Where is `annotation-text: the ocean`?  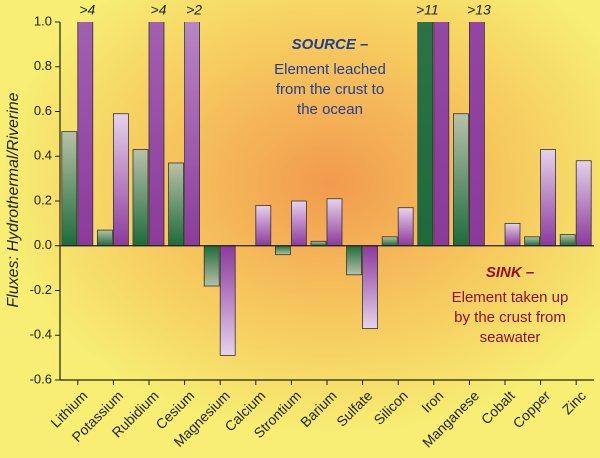
annotation-text: the ocean is located at coordinates (330, 109).